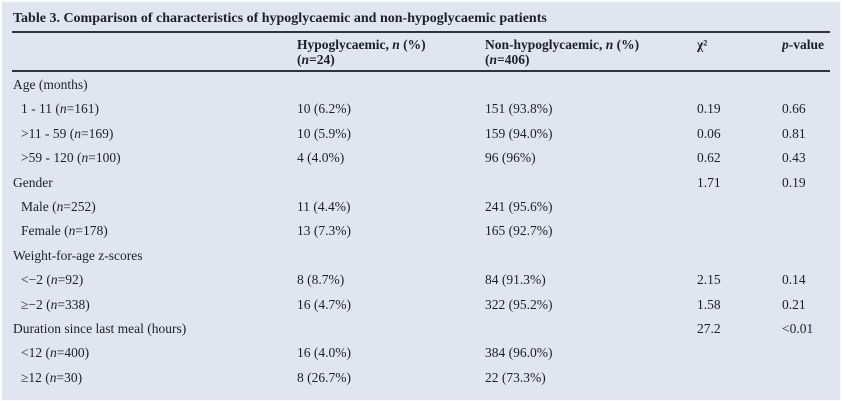 The height and width of the screenshot is (401, 842). What do you see at coordinates (519, 304) in the screenshot?
I see `cell-non-hypoglycaemic: 322 (95.2%)` at bounding box center [519, 304].